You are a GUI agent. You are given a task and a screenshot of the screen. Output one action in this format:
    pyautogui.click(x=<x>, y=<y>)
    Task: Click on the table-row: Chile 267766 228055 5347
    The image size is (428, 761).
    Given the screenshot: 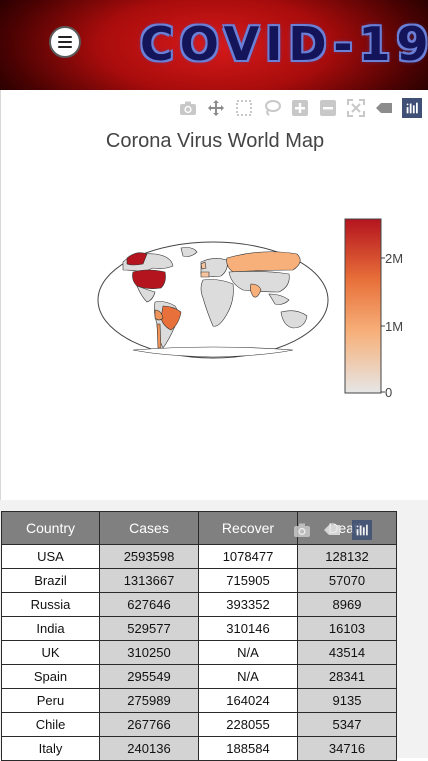 What is the action you would take?
    pyautogui.click(x=199, y=725)
    